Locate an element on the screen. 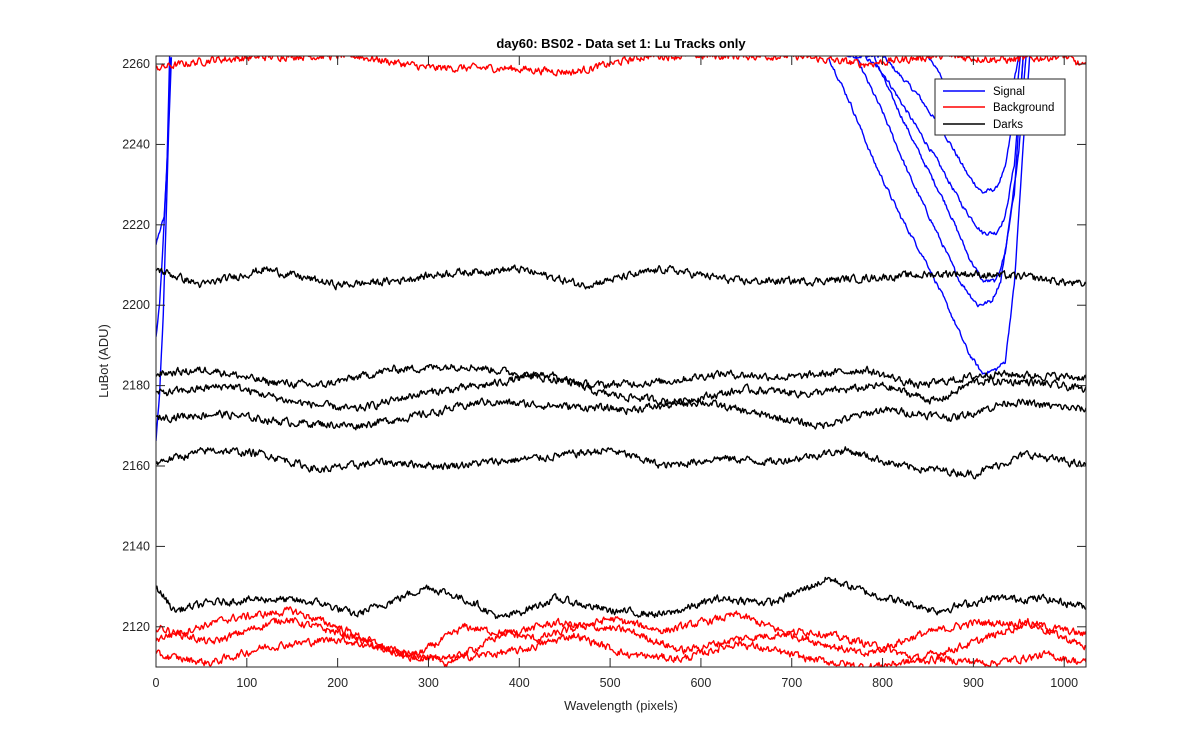 This screenshot has width=1200, height=750. x-tick-label: 600 is located at coordinates (700, 683).